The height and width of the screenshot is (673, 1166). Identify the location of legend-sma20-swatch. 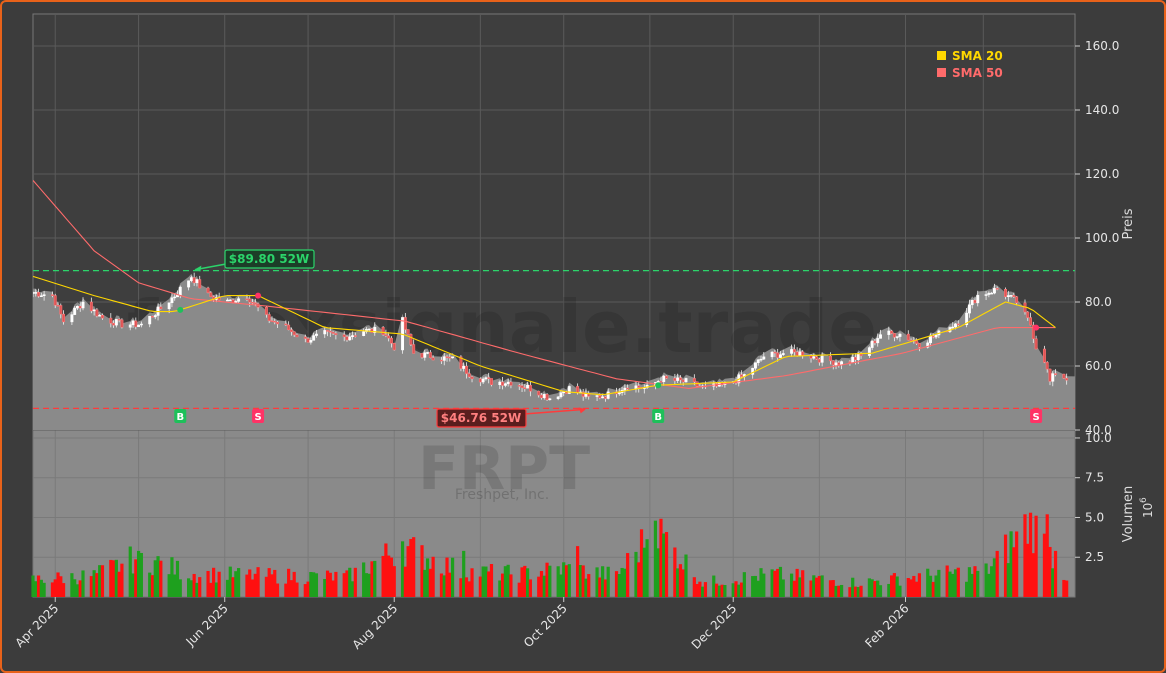
(941, 55).